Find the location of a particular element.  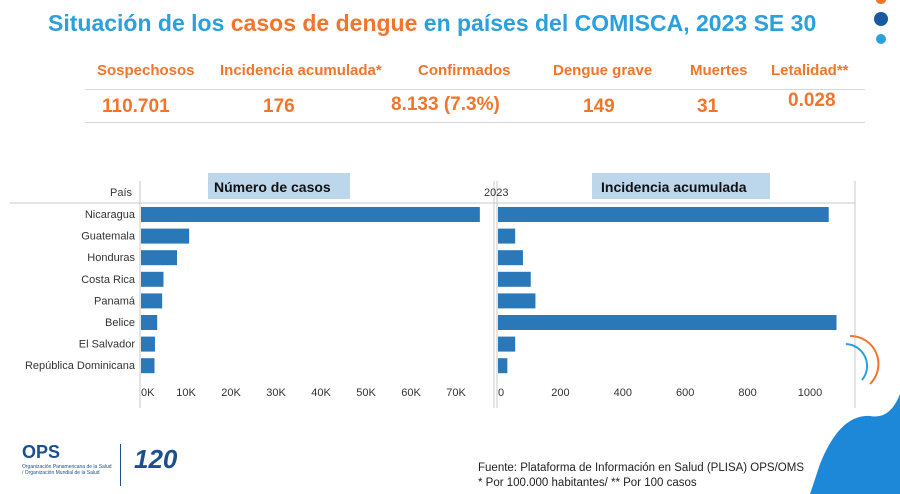

kpi-value-letalidad: 0.028 is located at coordinates (812, 100).